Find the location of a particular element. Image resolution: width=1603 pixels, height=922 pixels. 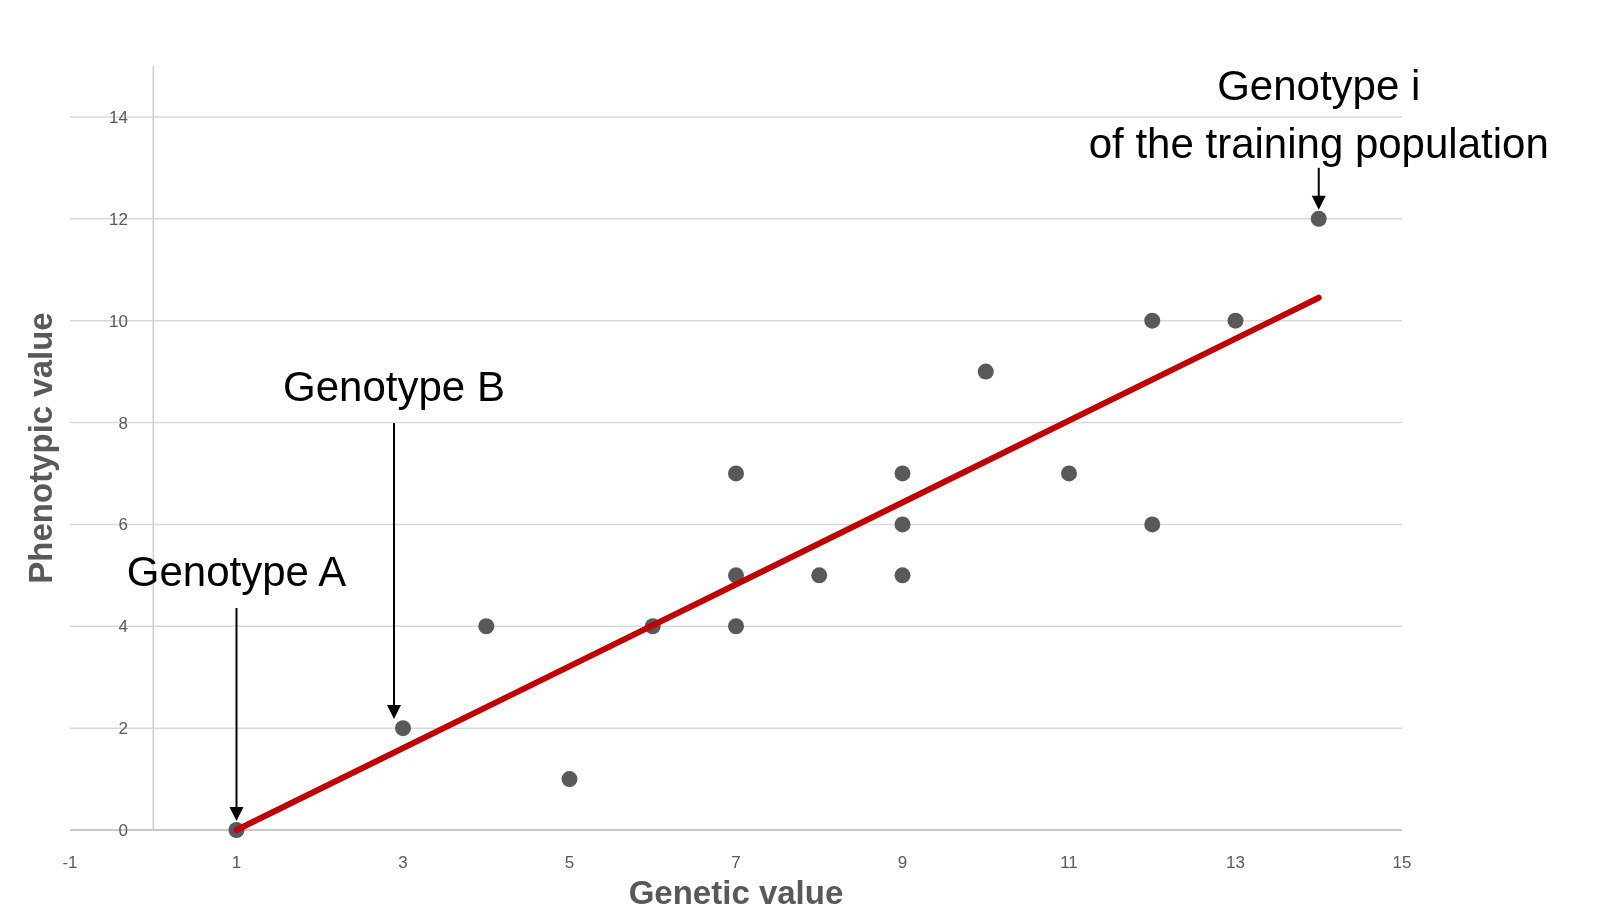

y-tick-label: 4 is located at coordinates (123, 627).